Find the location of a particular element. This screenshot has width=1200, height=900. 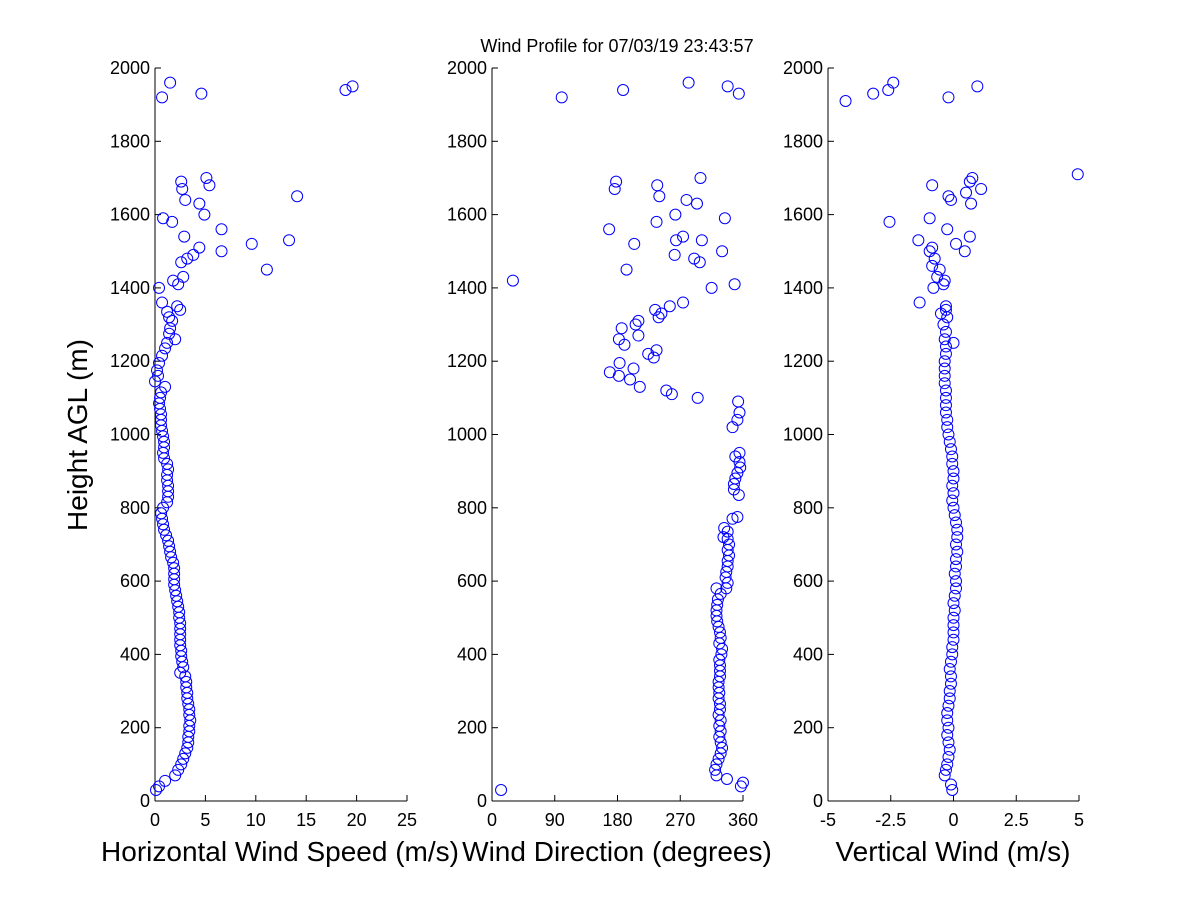

speed-x-axis-label: Horizontal Wind Speed (m/s) is located at coordinates (280, 851).